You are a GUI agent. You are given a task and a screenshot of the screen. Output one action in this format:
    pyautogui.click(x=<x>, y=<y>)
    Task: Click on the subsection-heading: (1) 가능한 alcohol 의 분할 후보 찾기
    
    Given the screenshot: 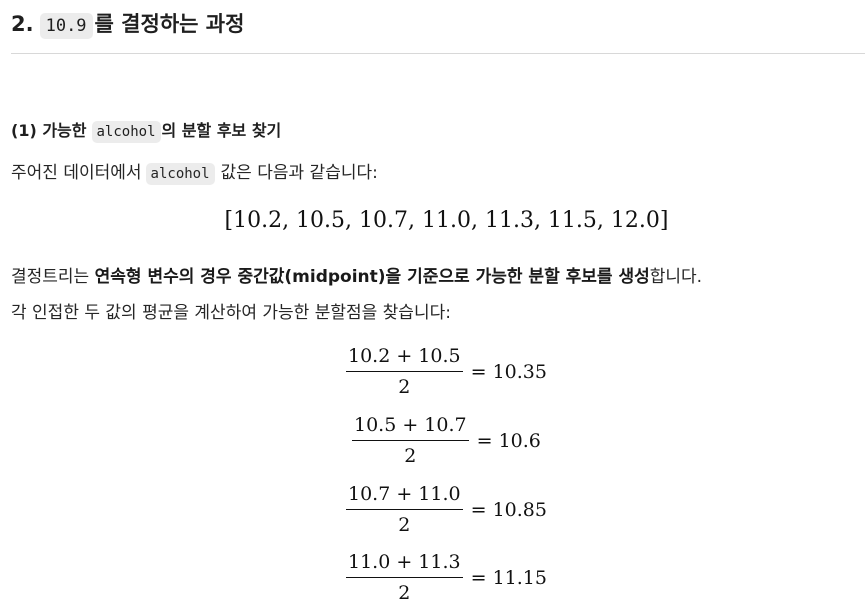 What is the action you would take?
    pyautogui.click(x=146, y=131)
    